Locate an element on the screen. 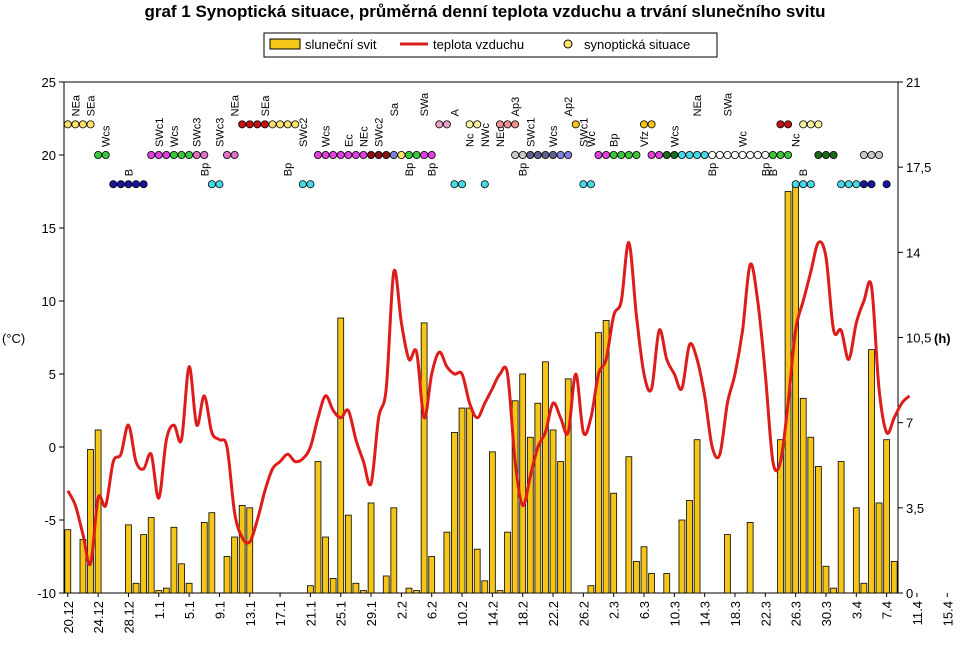  x-tick-label: 10.3 is located at coordinates (674, 613).